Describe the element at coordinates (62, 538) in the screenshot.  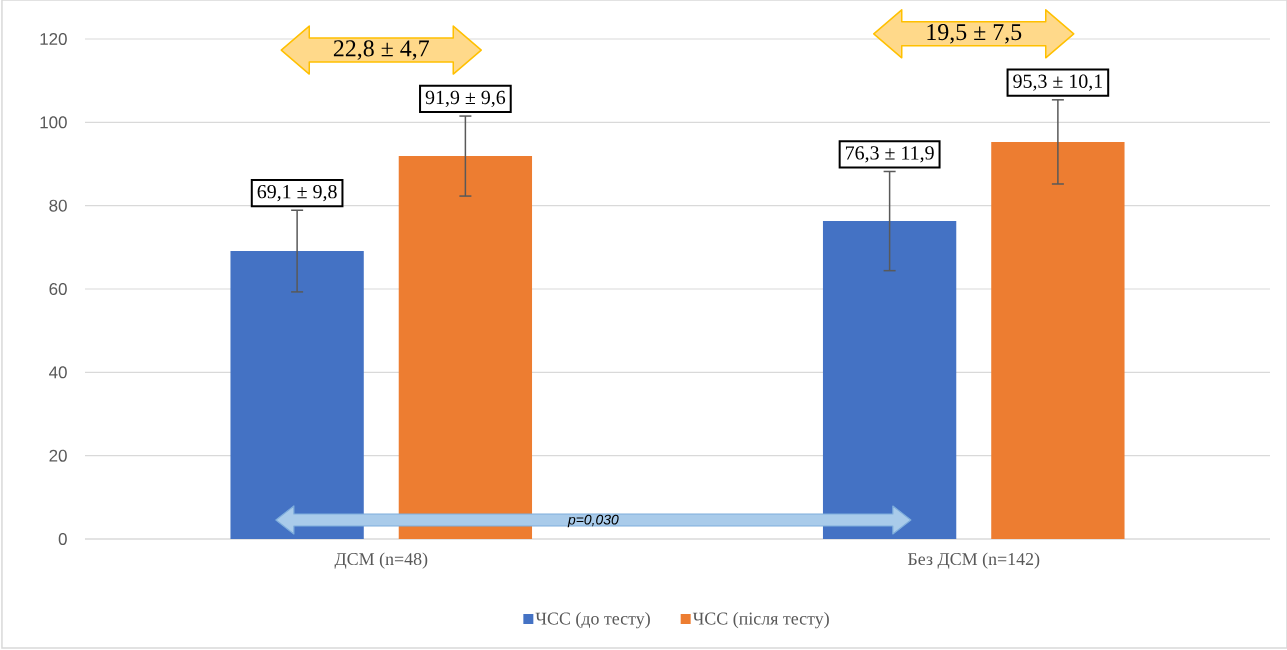
I see `y-tick-label: 0` at that location.